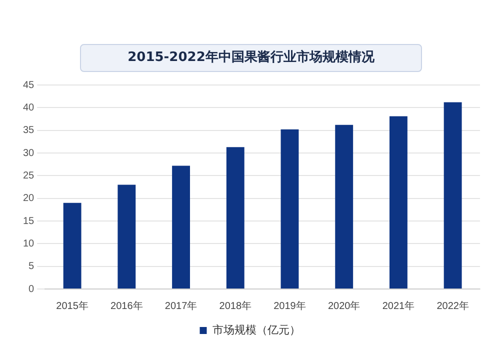 The image size is (500, 362). Describe the element at coordinates (256, 329) in the screenshot. I see `legend-label: 市场规模（亿元）` at that location.